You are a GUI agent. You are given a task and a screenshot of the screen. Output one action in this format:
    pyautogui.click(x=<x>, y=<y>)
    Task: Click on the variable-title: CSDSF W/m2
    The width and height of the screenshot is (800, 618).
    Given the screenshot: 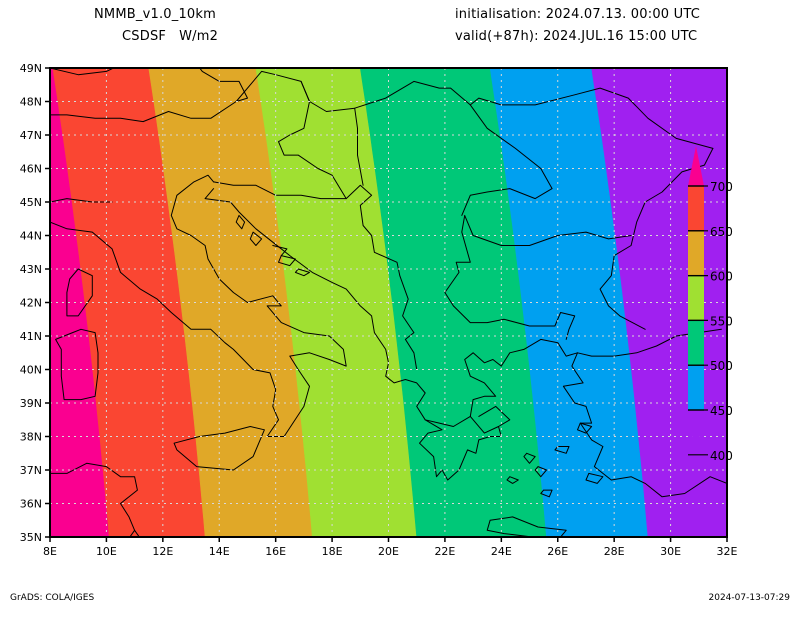 What is the action you would take?
    pyautogui.click(x=170, y=36)
    